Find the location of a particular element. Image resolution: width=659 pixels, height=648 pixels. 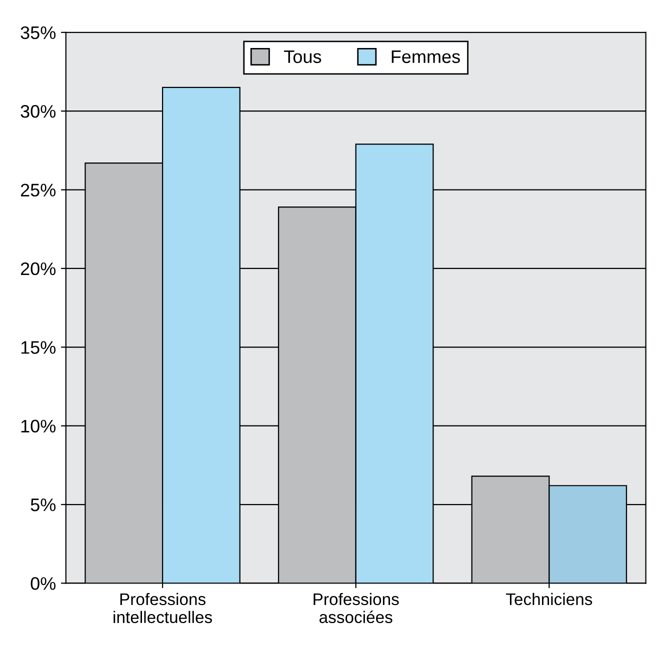

y-tick-label: 0% is located at coordinates (43, 583).